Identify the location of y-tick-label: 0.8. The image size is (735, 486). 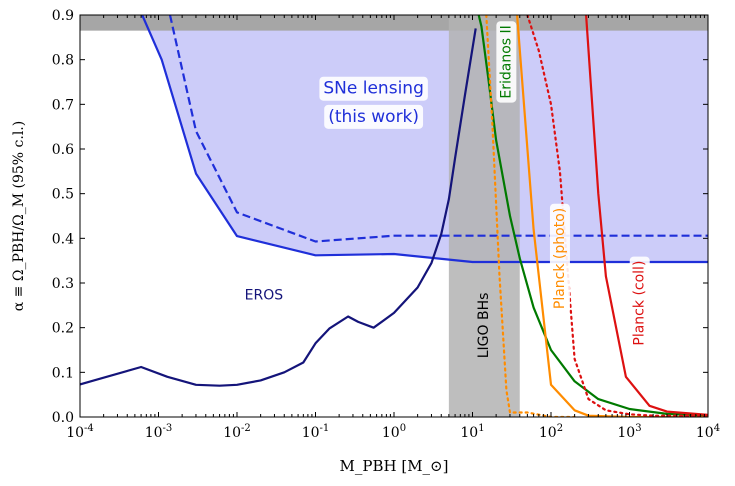
(63, 61).